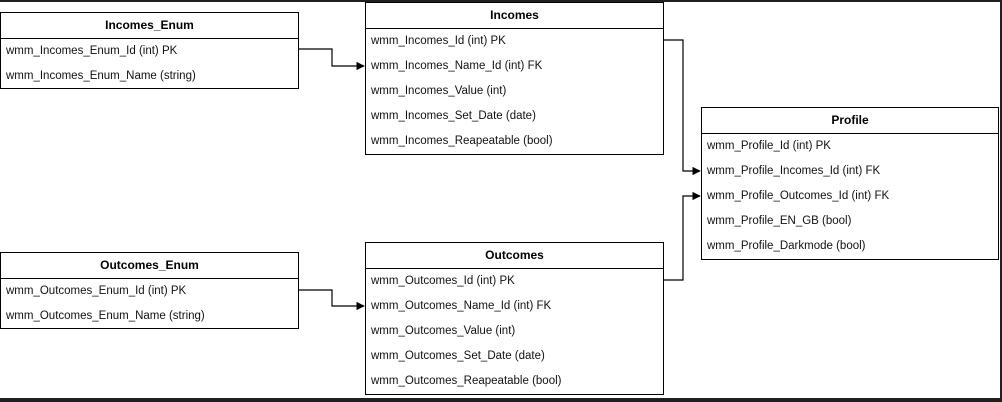  I want to click on field-row: wmm_Outcomes_Id (int) PK, so click(443, 281).